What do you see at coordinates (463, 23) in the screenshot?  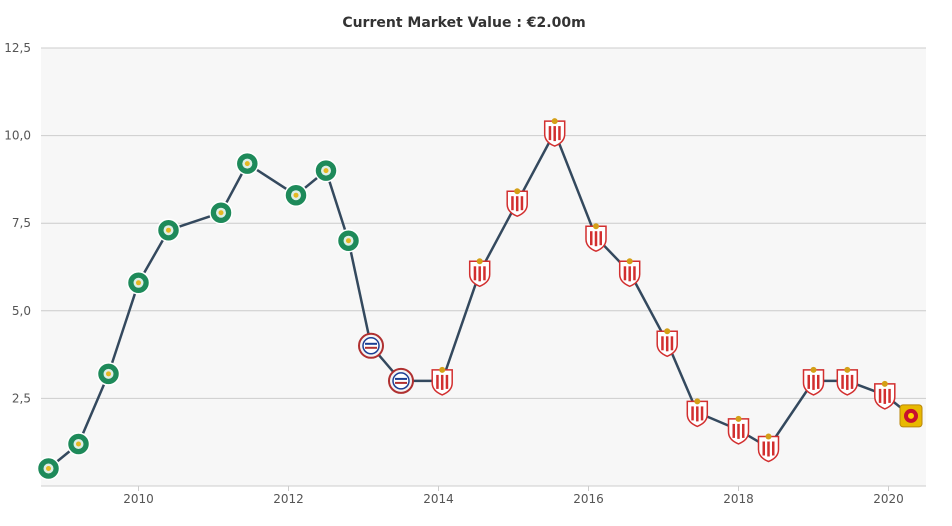 I see `chart-title: Current Market Value : €2.00m` at bounding box center [463, 23].